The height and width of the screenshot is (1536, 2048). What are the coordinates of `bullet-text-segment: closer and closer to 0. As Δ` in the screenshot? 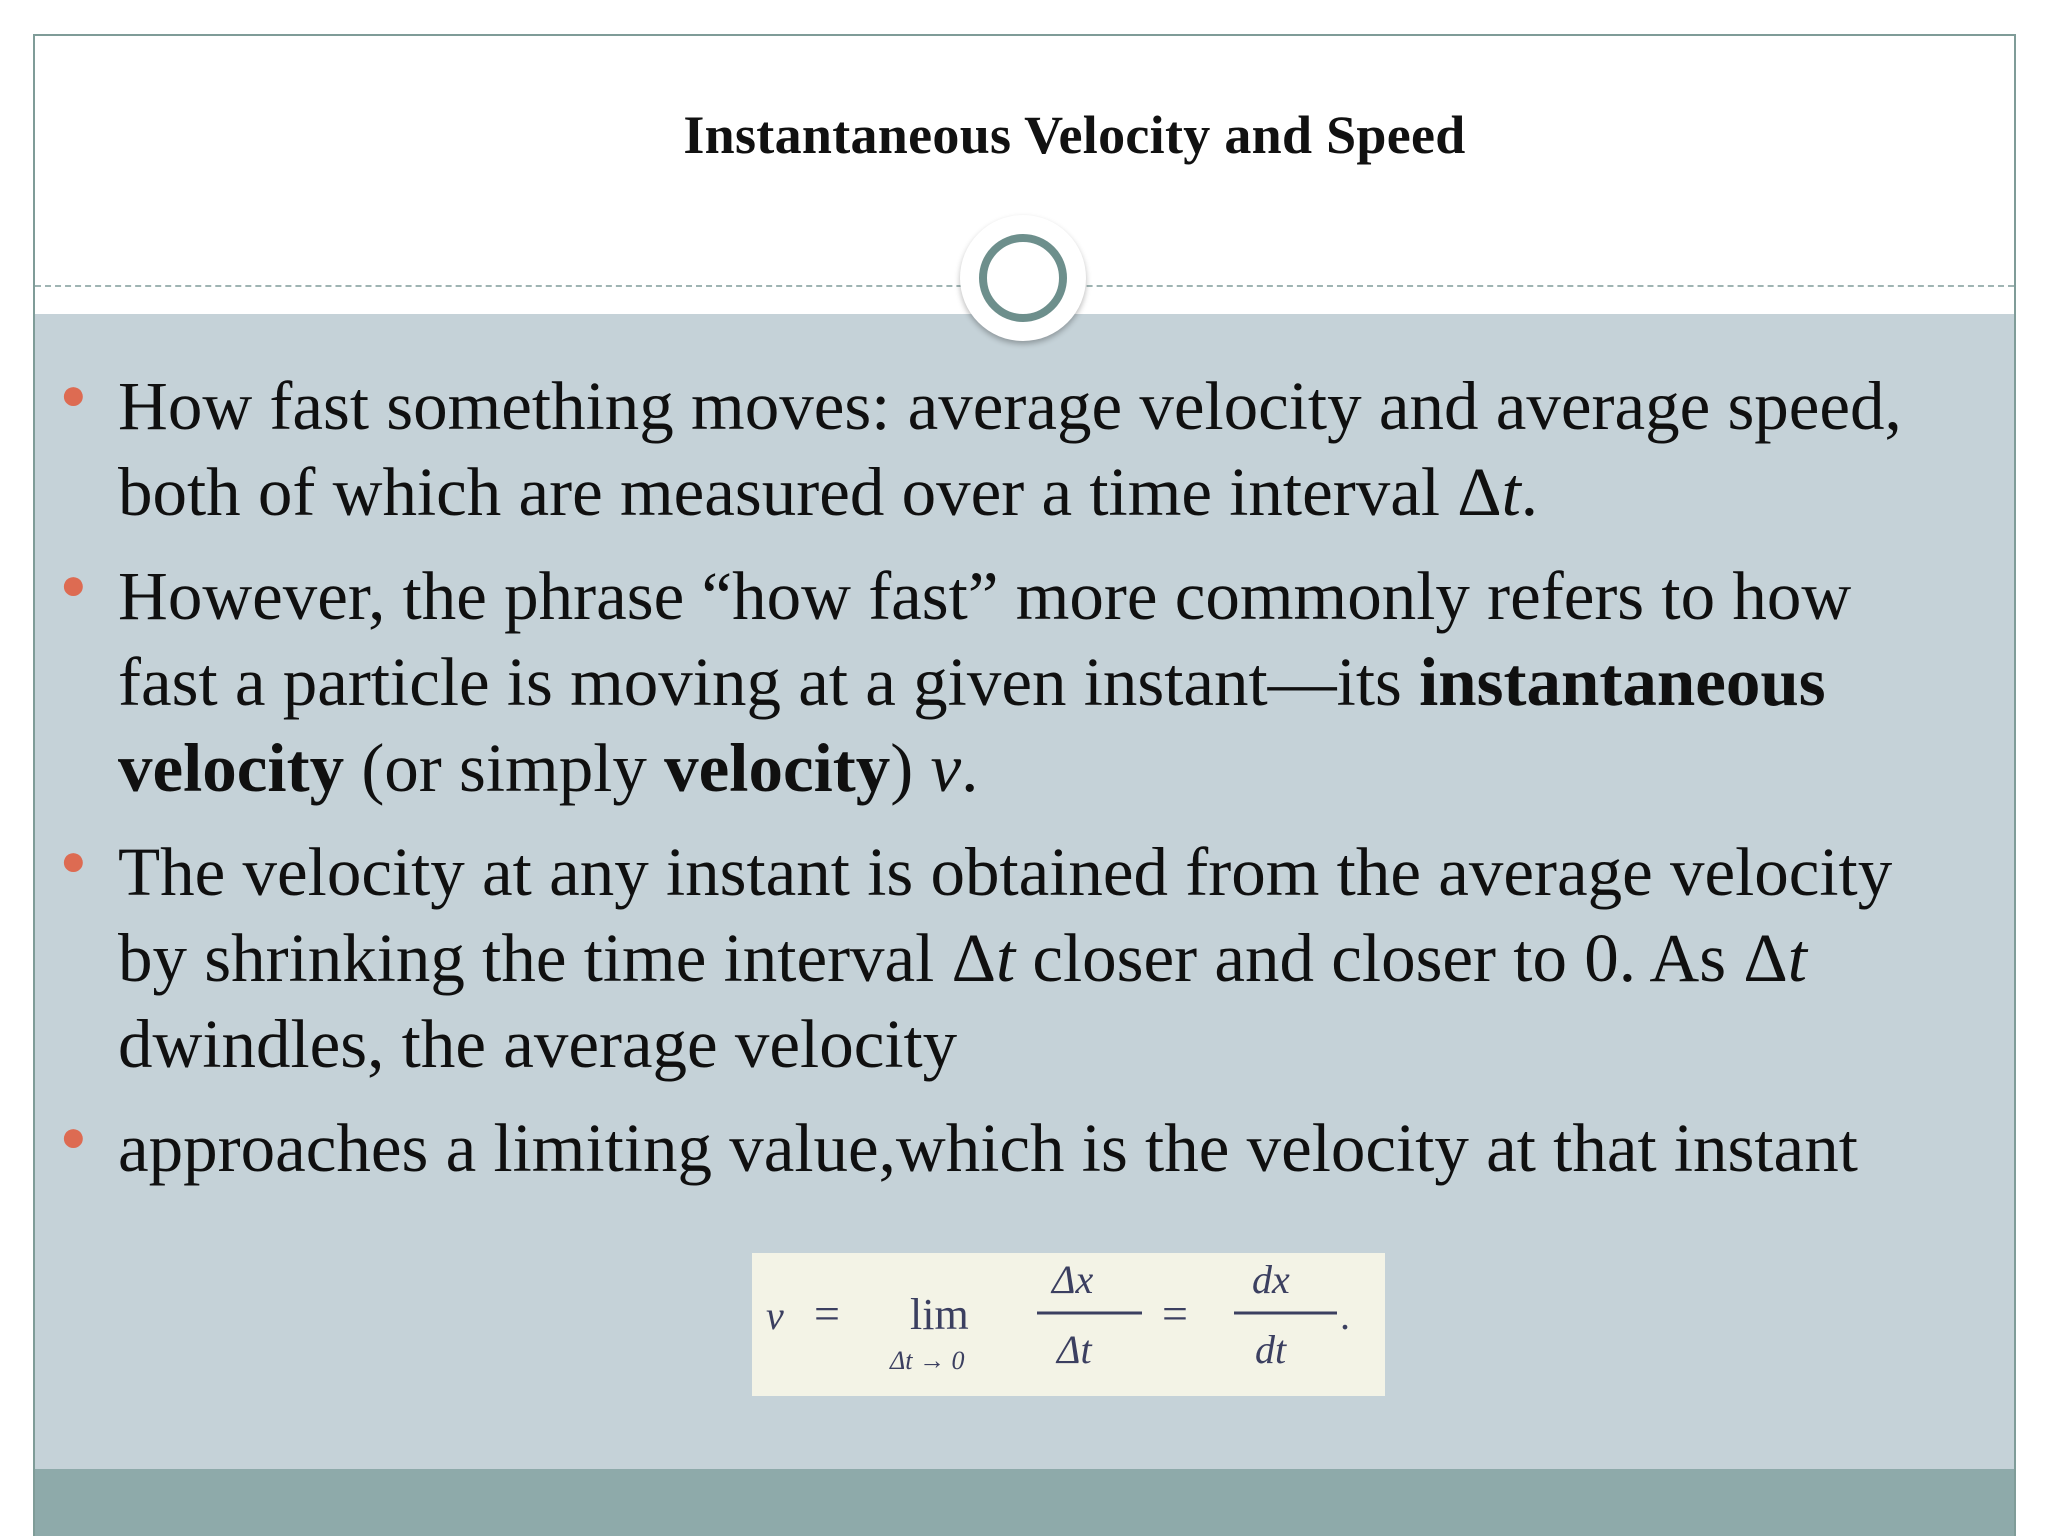 It's located at (1401, 958).